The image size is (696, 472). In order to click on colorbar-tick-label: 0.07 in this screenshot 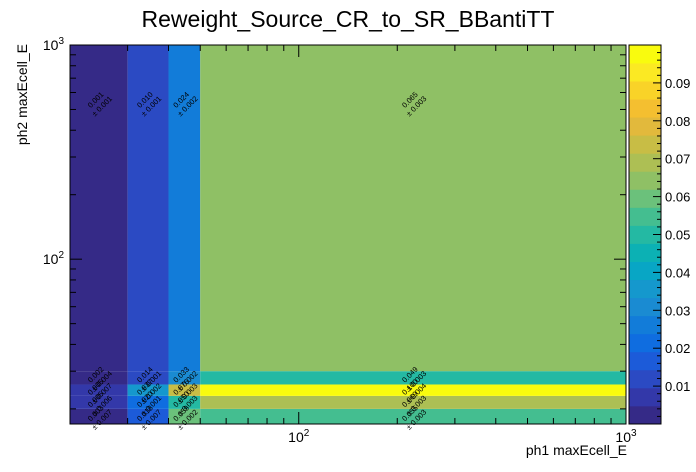, I will do `click(677, 159)`.